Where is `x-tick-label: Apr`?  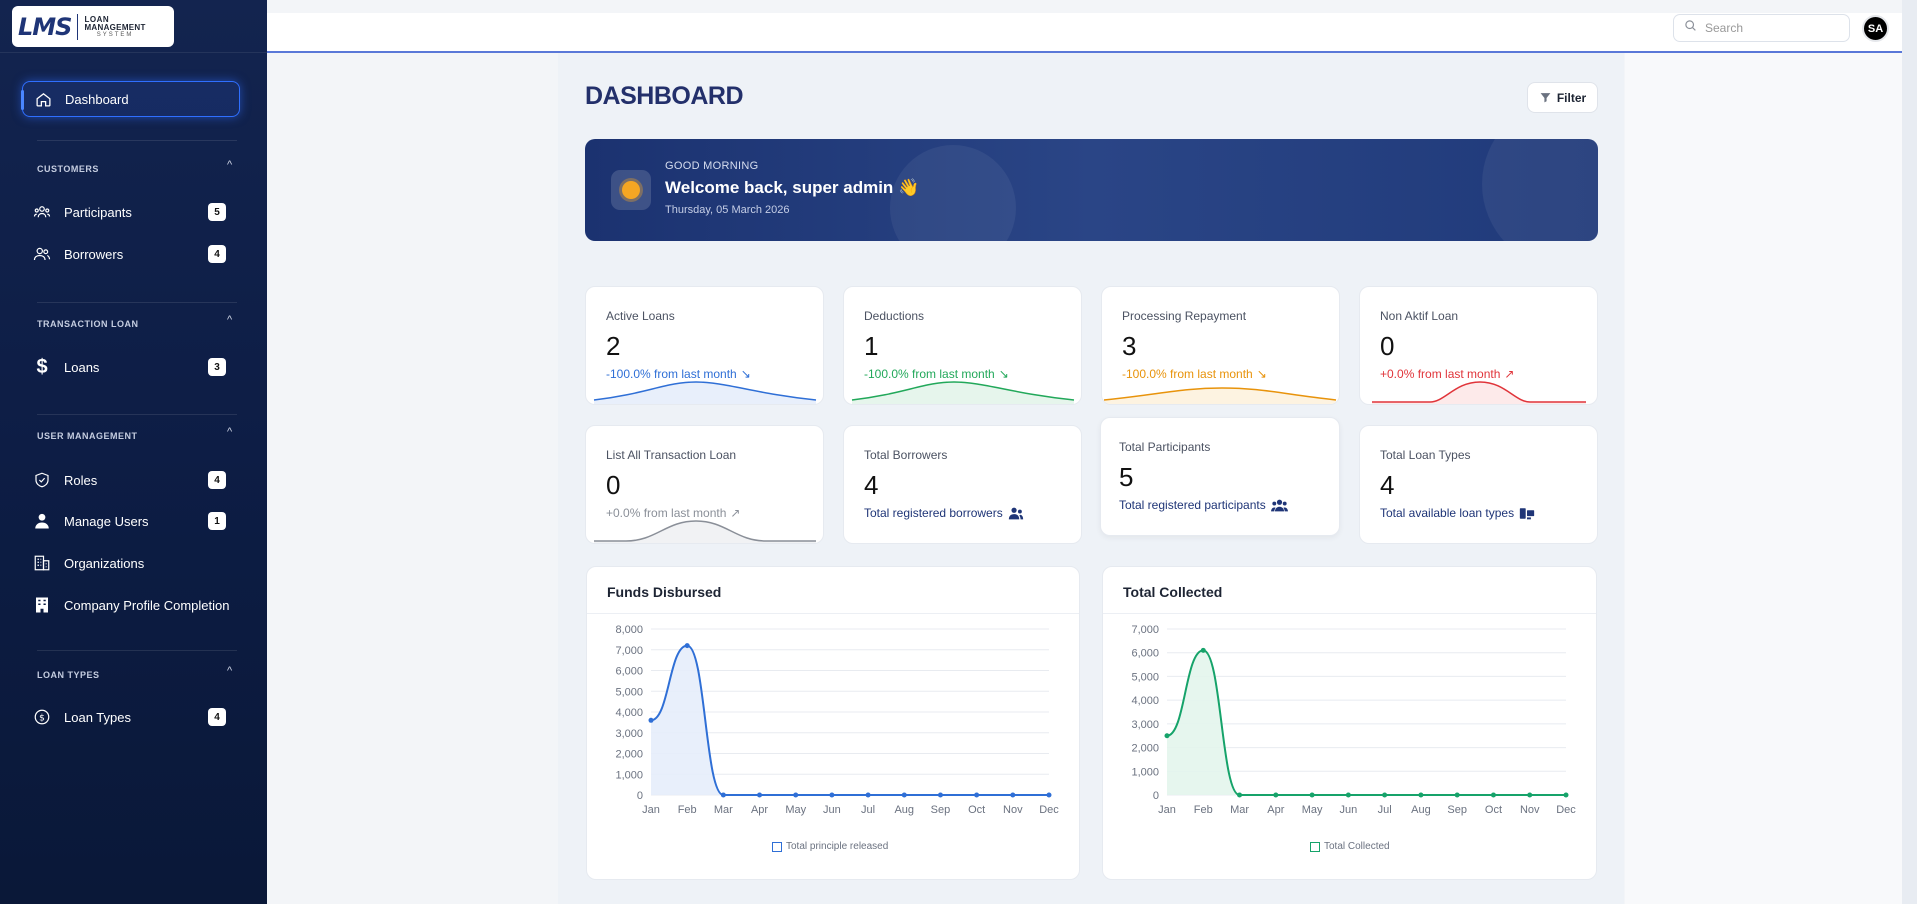
x-tick-label: Apr is located at coordinates (1275, 810).